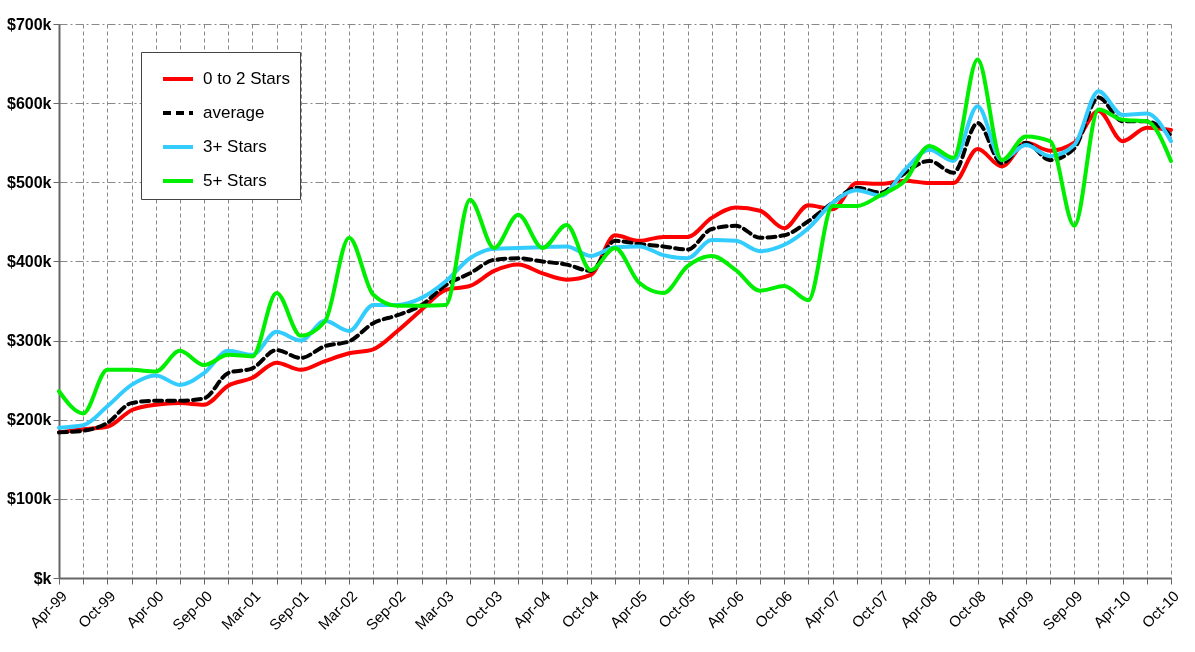 This screenshot has height=652, width=1195. I want to click on y-tick-label: $100k, so click(29, 499).